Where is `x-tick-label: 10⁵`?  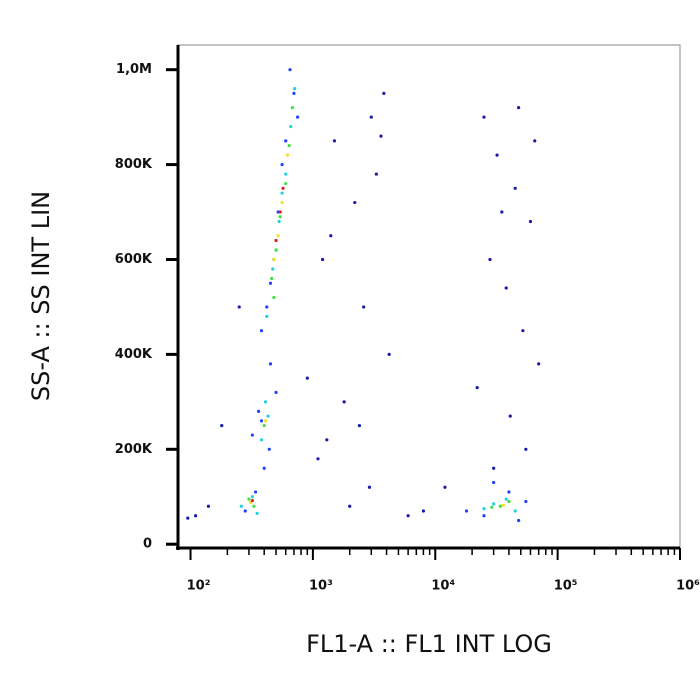
x-tick-label: 10⁵ is located at coordinates (566, 586).